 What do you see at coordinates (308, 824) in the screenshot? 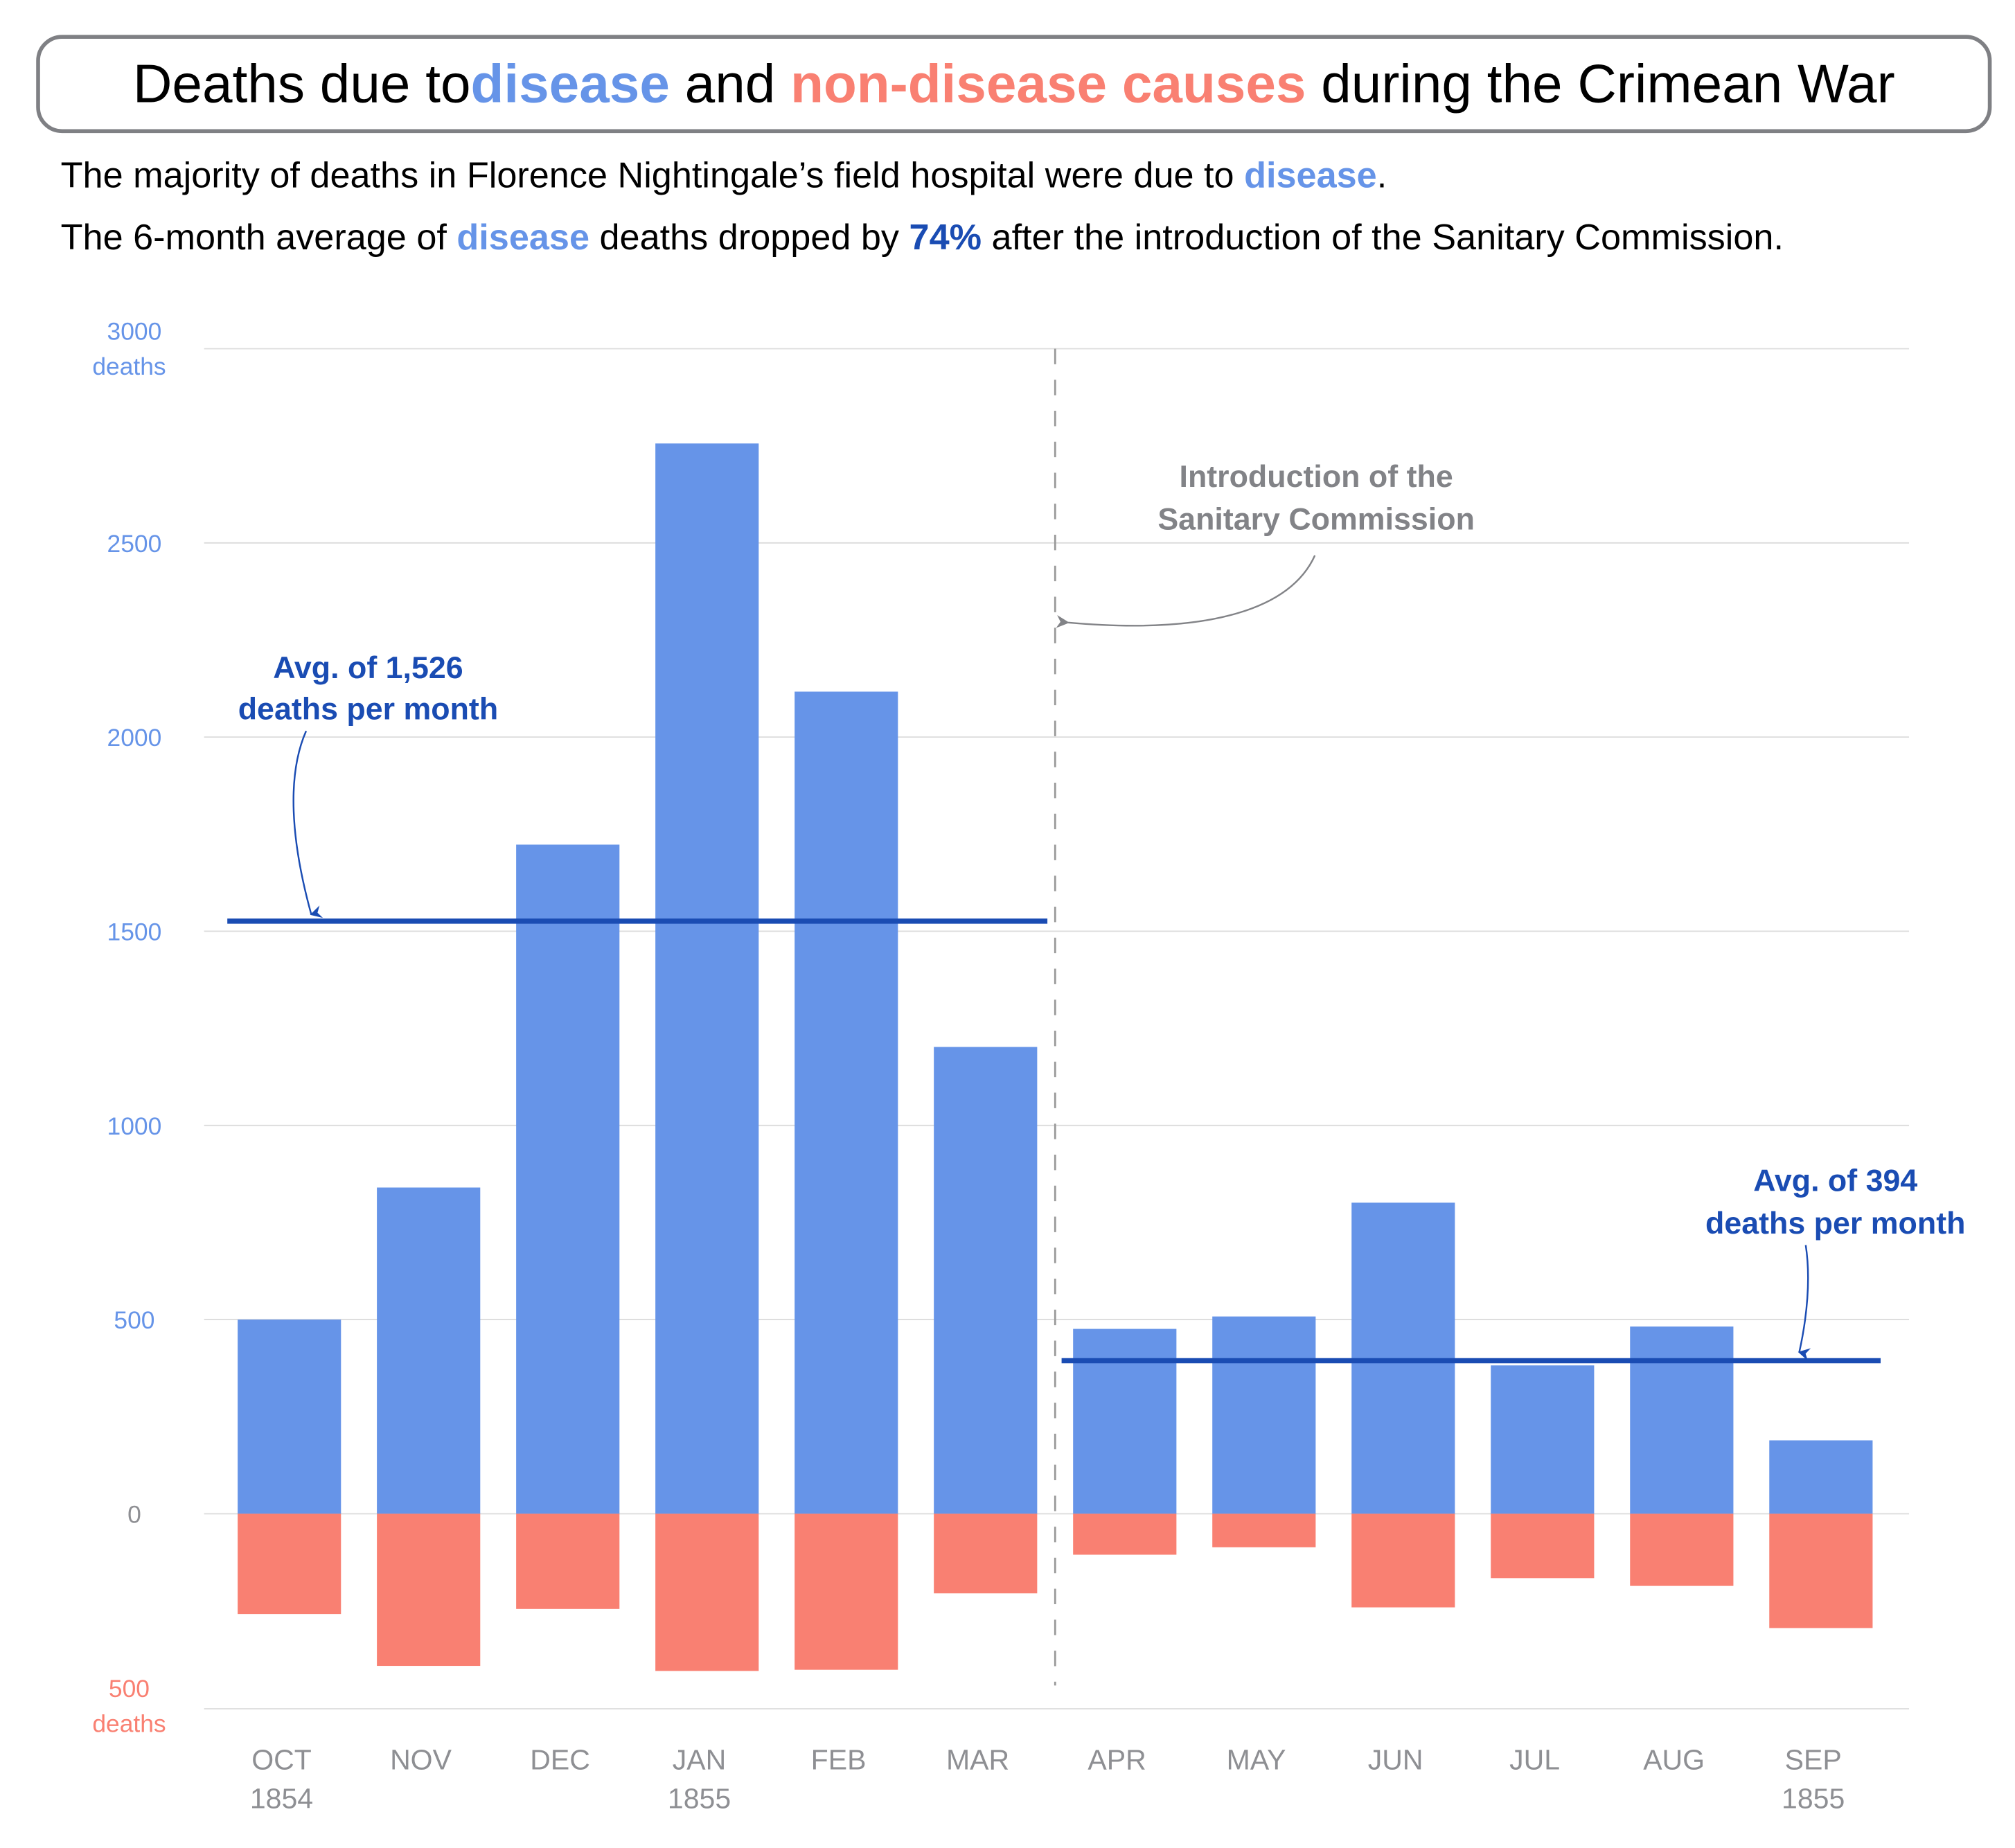
I see `avg-before-arrow-icon` at bounding box center [308, 824].